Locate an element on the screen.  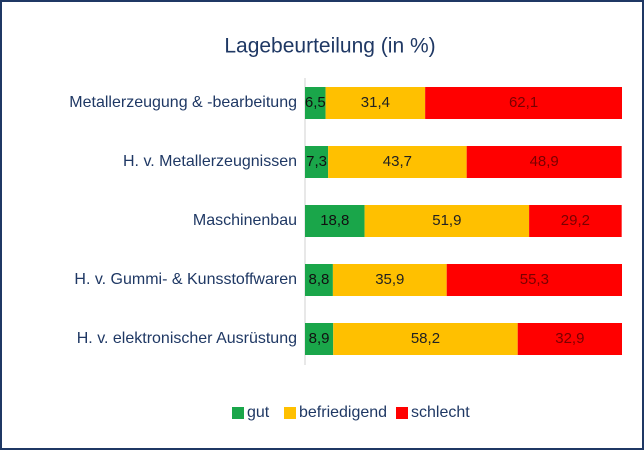
value-label: 32,9 is located at coordinates (569, 338).